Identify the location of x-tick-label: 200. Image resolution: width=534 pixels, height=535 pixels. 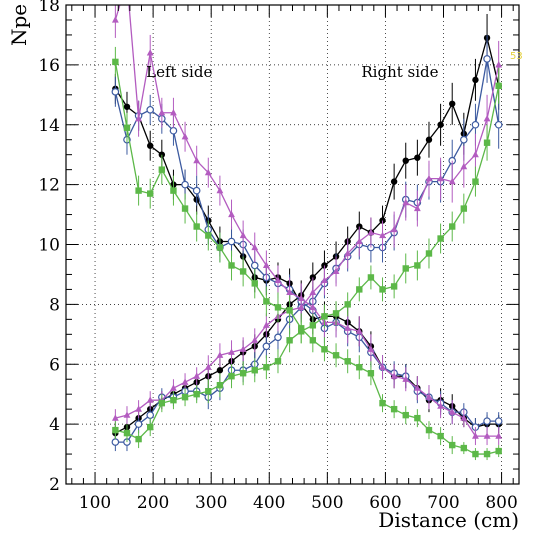
(153, 503).